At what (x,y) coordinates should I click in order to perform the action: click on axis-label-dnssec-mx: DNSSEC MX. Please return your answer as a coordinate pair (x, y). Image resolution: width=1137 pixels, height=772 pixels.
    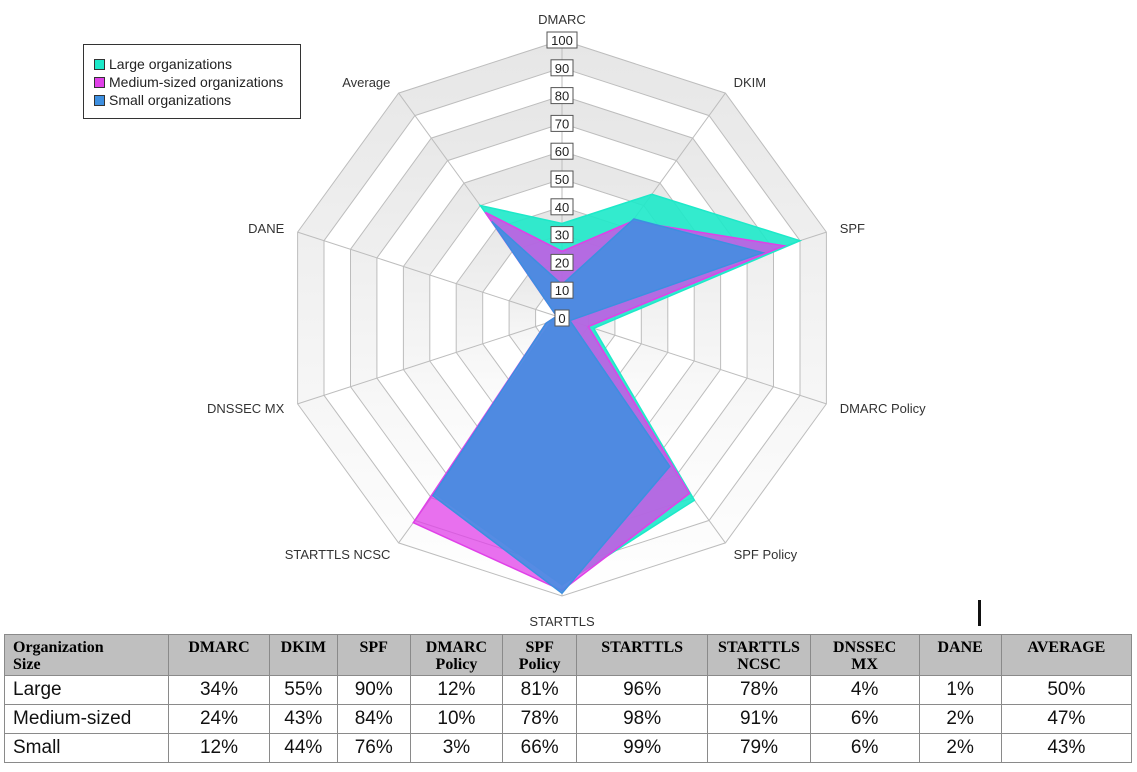
    Looking at the image, I should click on (246, 408).